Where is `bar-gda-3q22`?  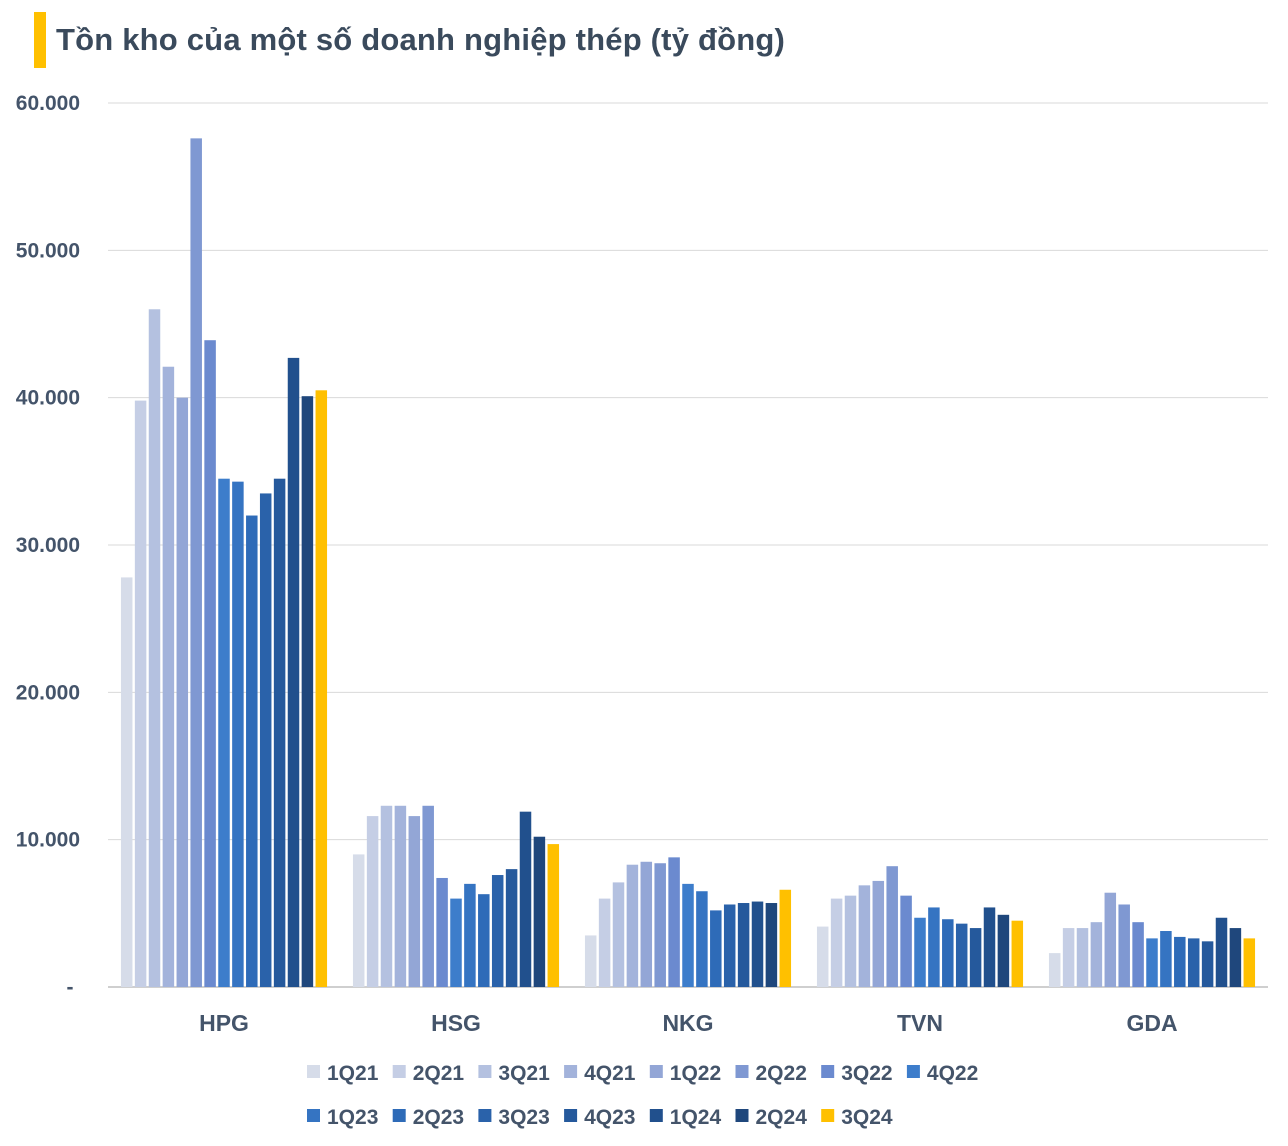 bar-gda-3q22 is located at coordinates (1138, 954).